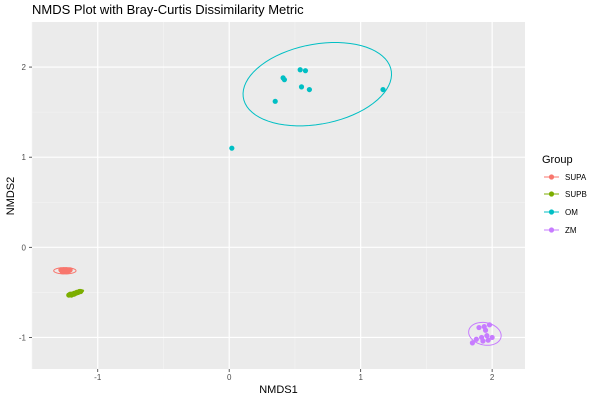 This screenshot has height=400, width=600. Describe the element at coordinates (98, 377) in the screenshot. I see `x-tick-label: -1` at that location.